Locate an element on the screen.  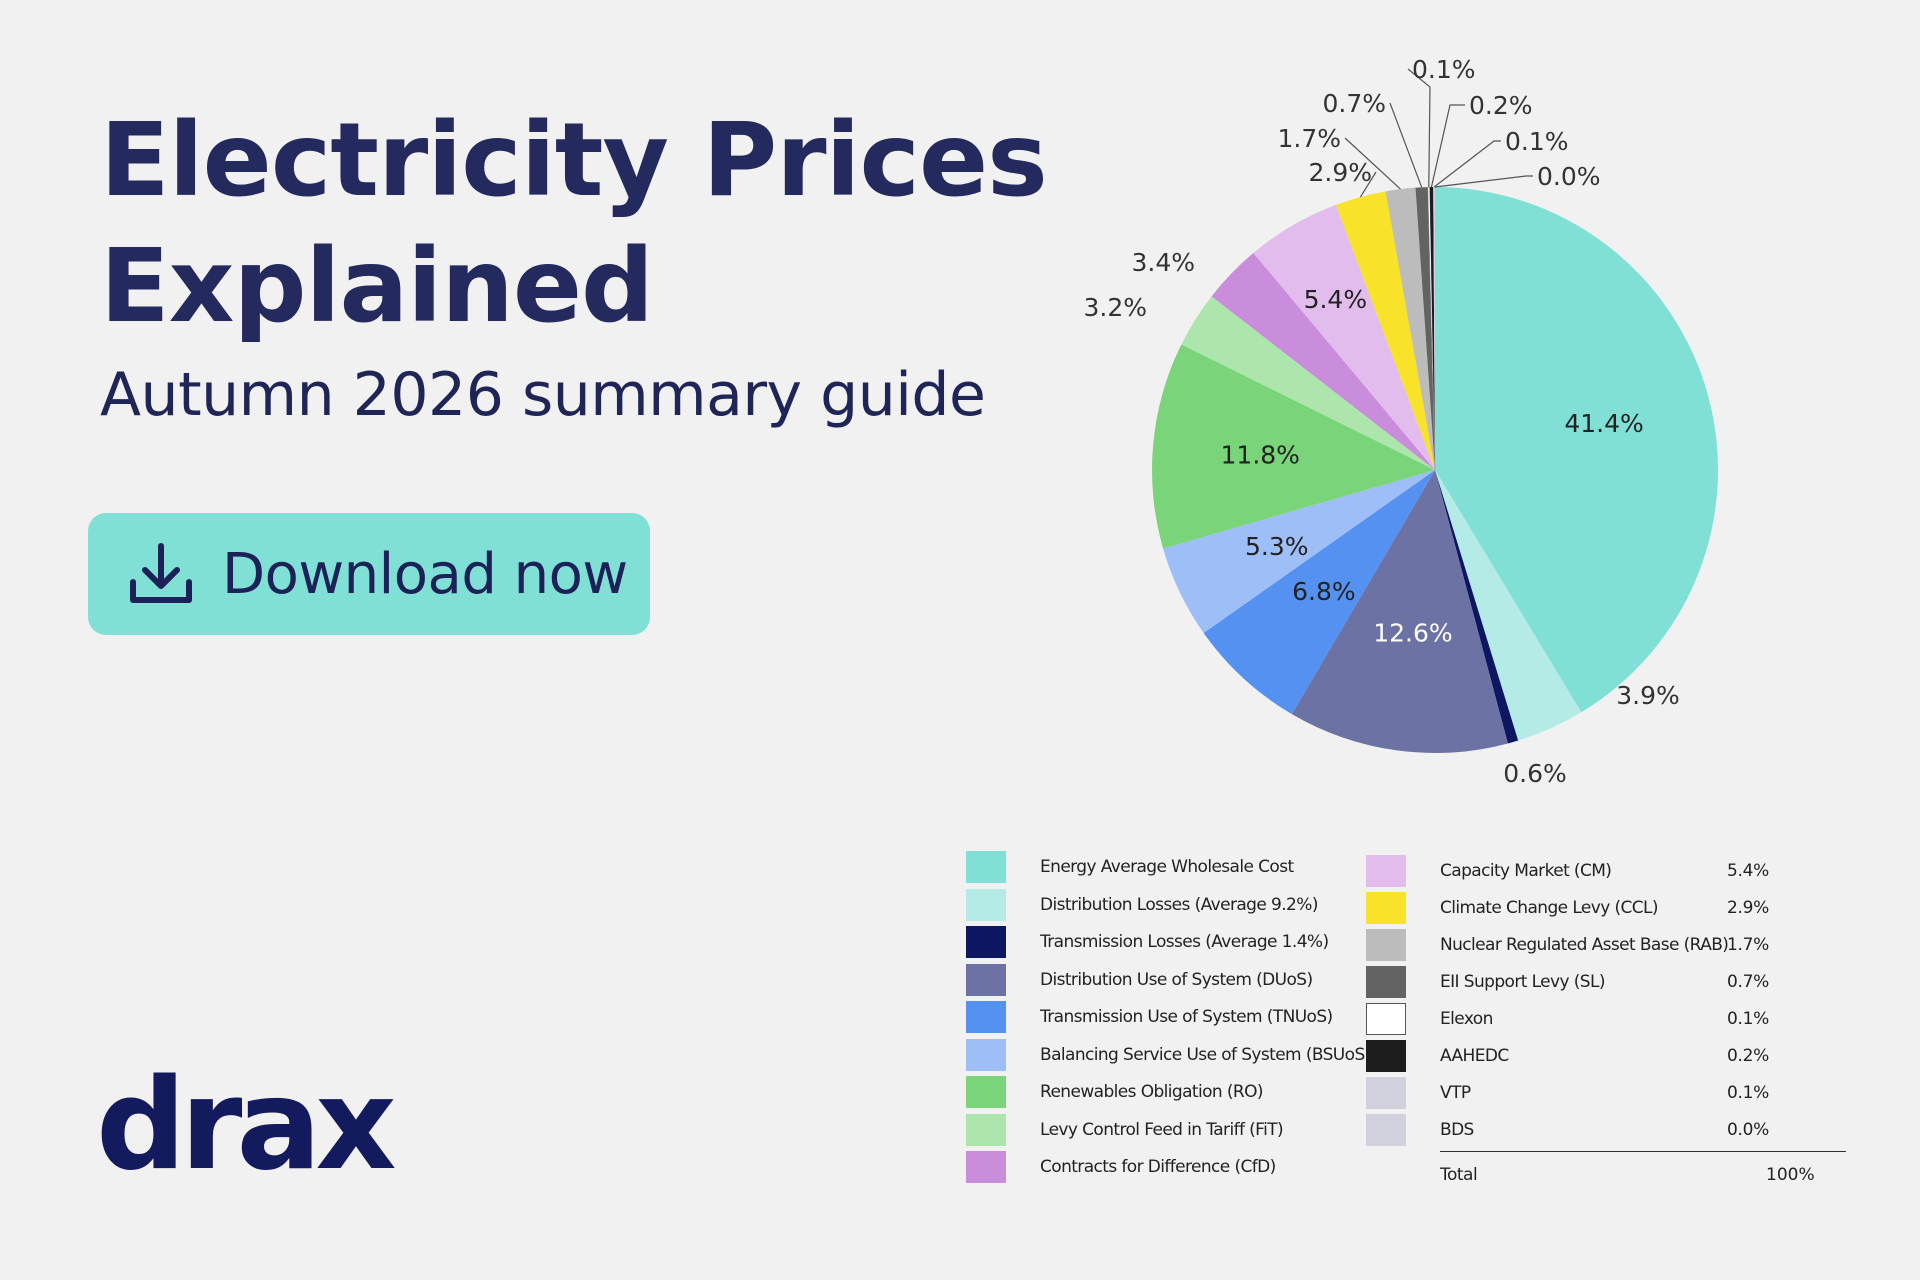
legend-value: 5.4% is located at coordinates (1748, 871).